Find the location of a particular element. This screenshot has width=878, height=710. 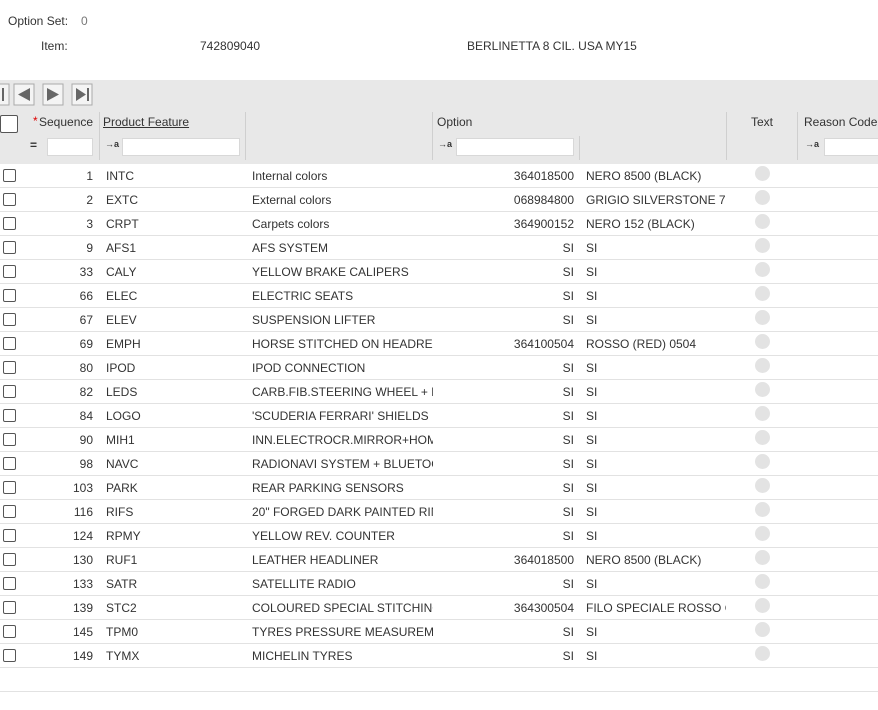

sequence: 139 is located at coordinates (82, 608).